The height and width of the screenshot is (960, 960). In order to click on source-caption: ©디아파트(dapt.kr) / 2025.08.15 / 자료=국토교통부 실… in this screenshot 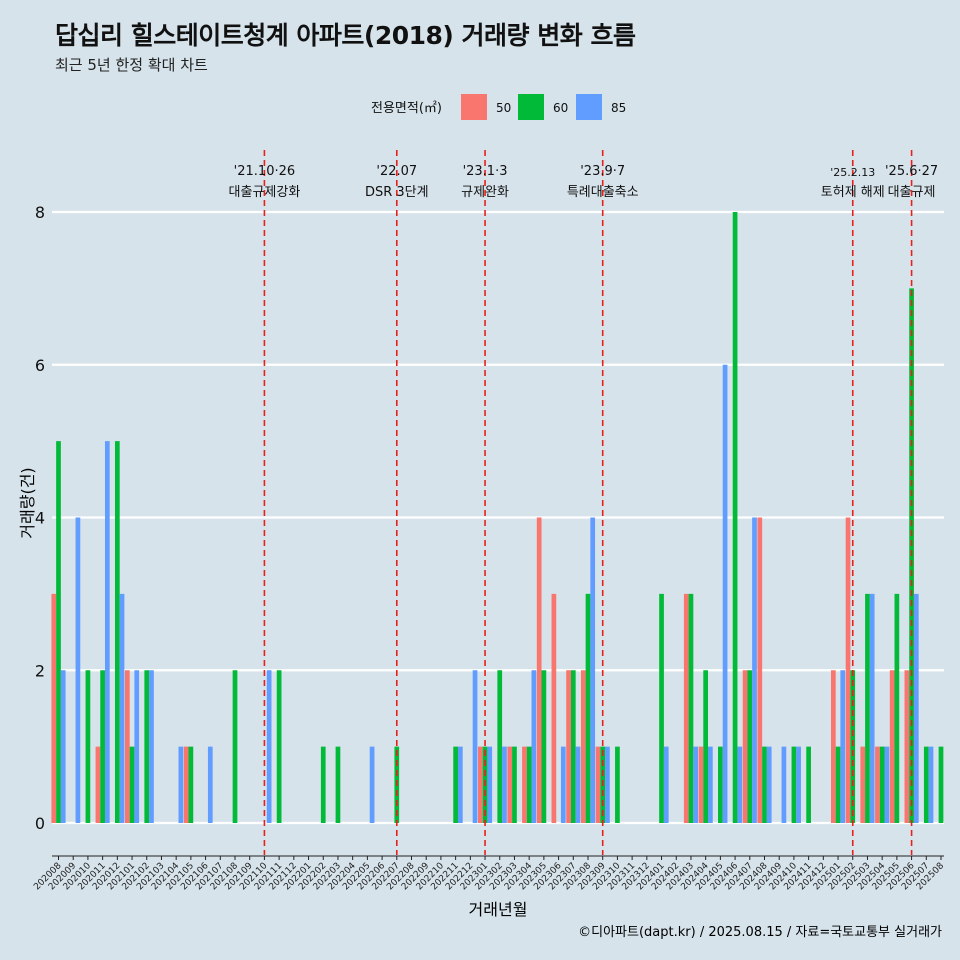, I will do `click(760, 932)`.